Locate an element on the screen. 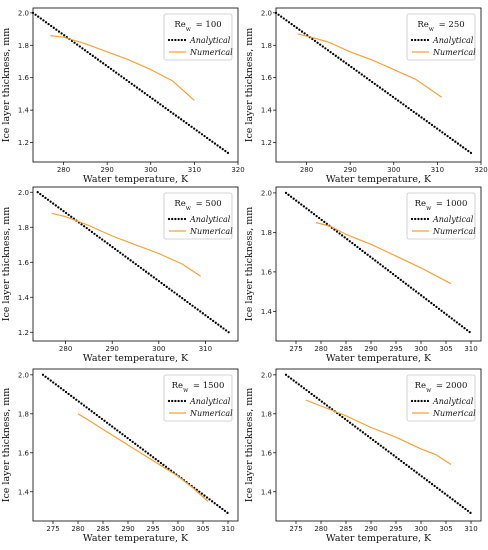 The width and height of the screenshot is (488, 550). legend: Rew = 100 Analytical Numerical is located at coordinates (198, 37).